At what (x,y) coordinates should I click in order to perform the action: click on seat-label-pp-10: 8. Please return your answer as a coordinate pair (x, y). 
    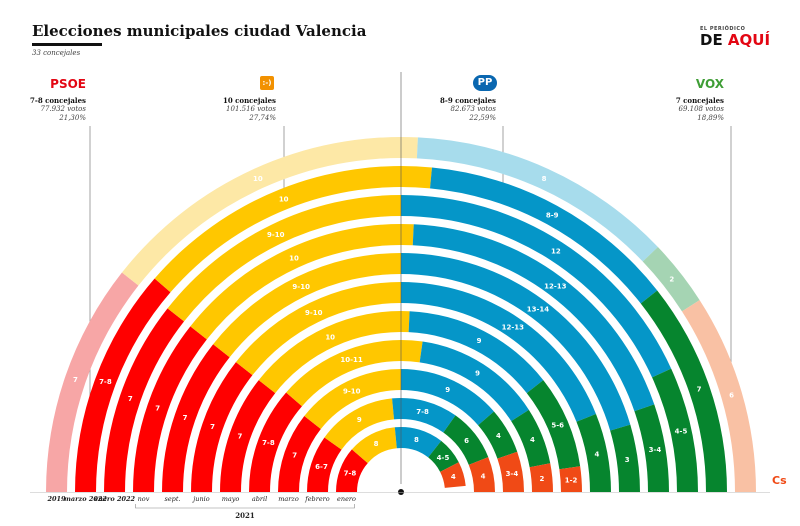
    Looking at the image, I should click on (416, 440).